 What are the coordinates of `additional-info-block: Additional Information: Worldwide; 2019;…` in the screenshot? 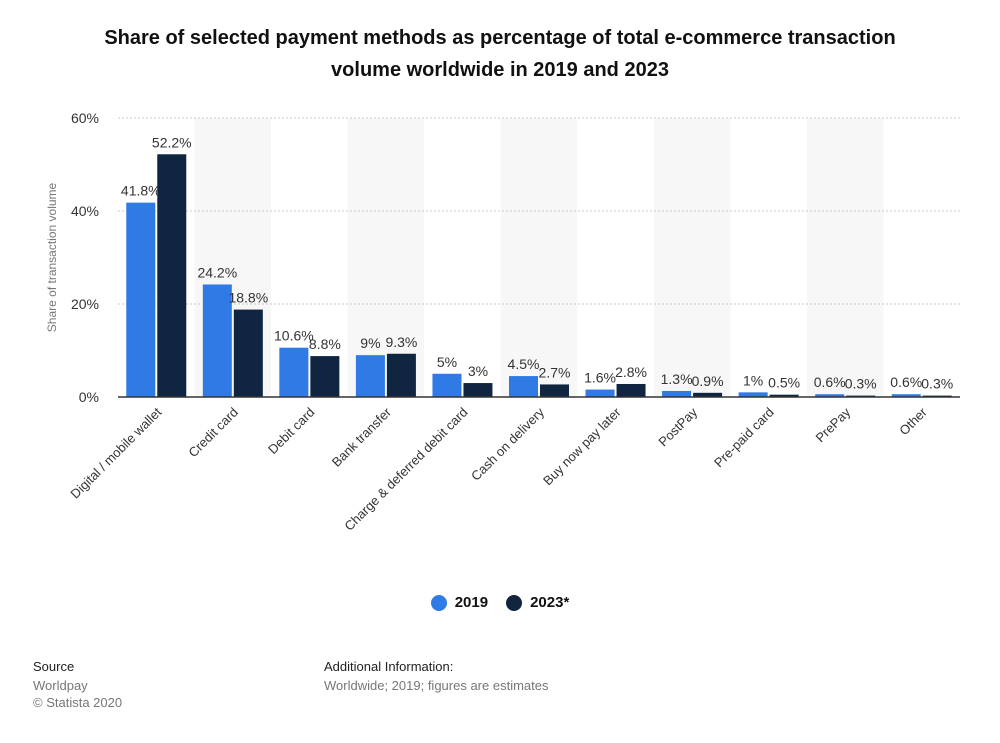 It's located at (436, 676).